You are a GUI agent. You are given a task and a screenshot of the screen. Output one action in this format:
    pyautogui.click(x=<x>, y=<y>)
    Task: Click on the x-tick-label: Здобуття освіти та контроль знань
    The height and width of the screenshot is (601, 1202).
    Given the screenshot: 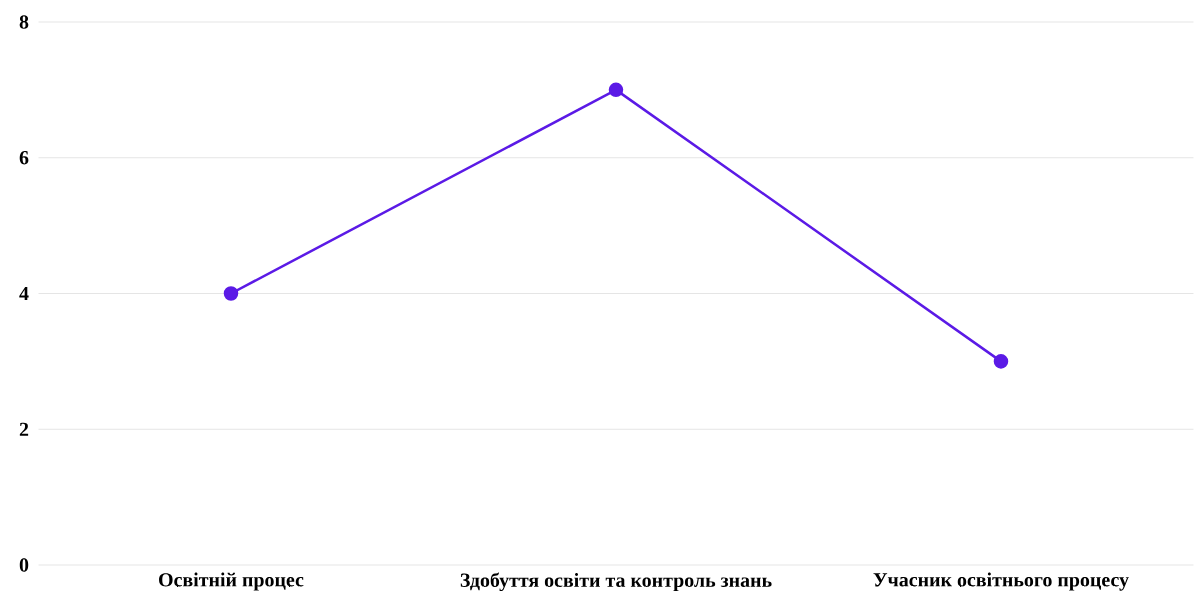 What is the action you would take?
    pyautogui.click(x=616, y=582)
    